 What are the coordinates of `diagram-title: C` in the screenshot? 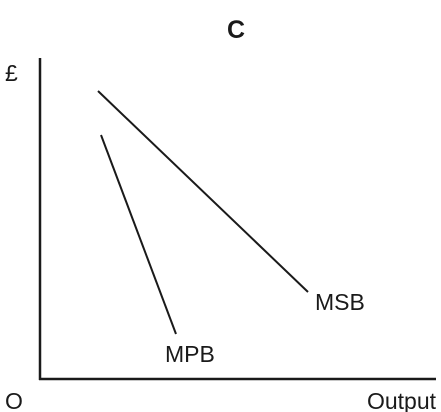 It's located at (236, 30).